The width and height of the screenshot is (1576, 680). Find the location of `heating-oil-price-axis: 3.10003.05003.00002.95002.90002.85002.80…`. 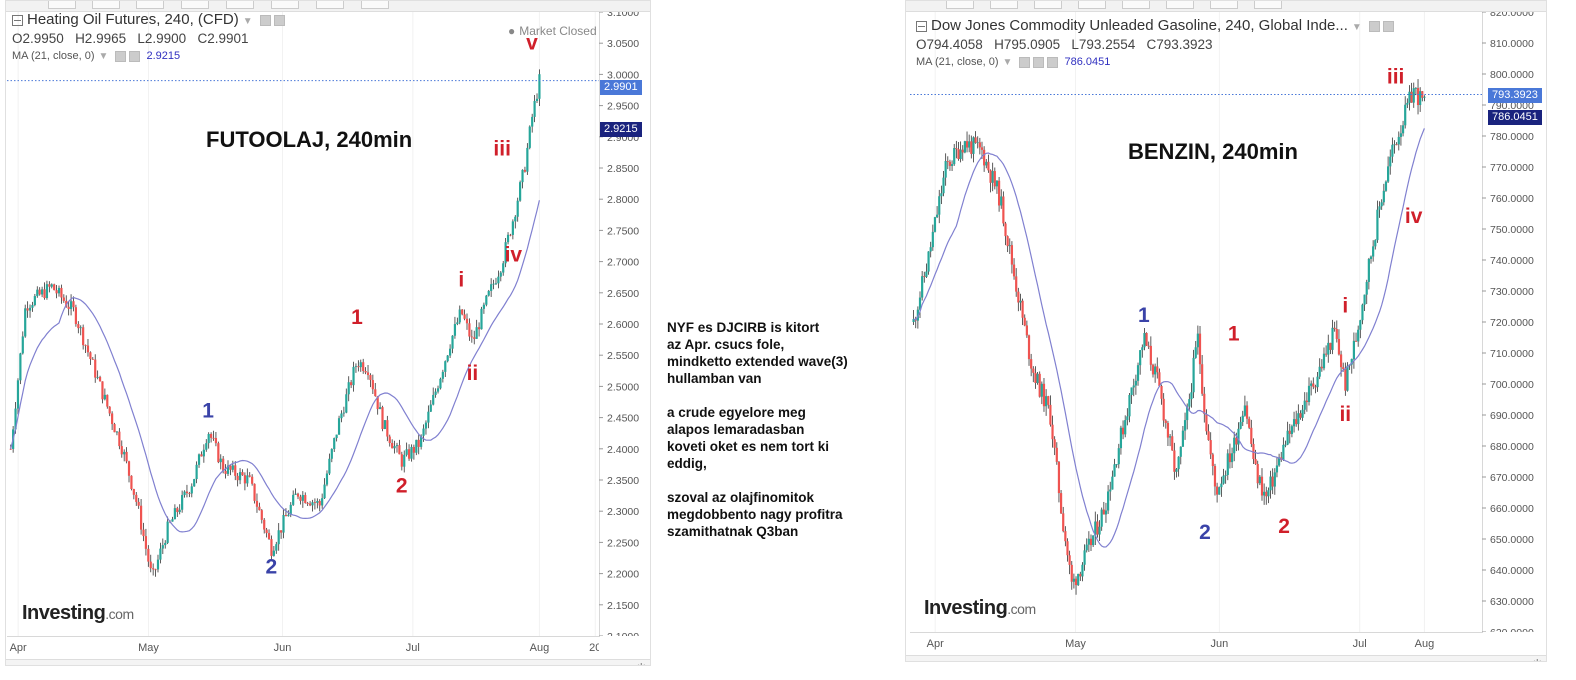

heating-oil-price-axis: 3.10003.05003.00002.95002.90002.85002.80… is located at coordinates (624, 324).